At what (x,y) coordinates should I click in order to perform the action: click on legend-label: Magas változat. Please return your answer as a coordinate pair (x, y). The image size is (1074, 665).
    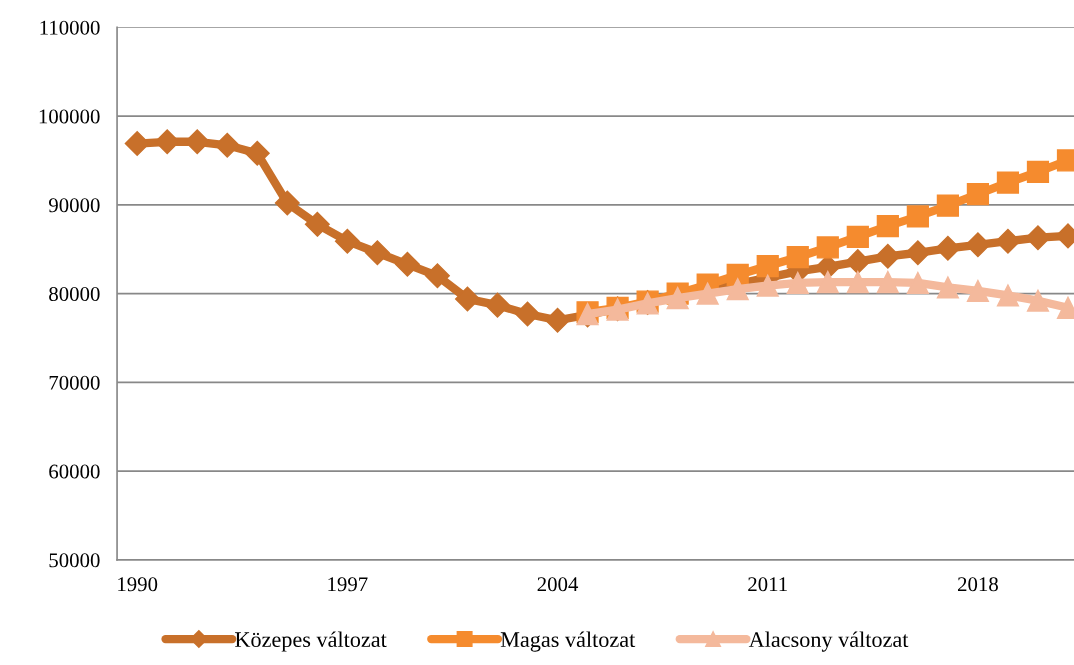
    Looking at the image, I should click on (568, 641).